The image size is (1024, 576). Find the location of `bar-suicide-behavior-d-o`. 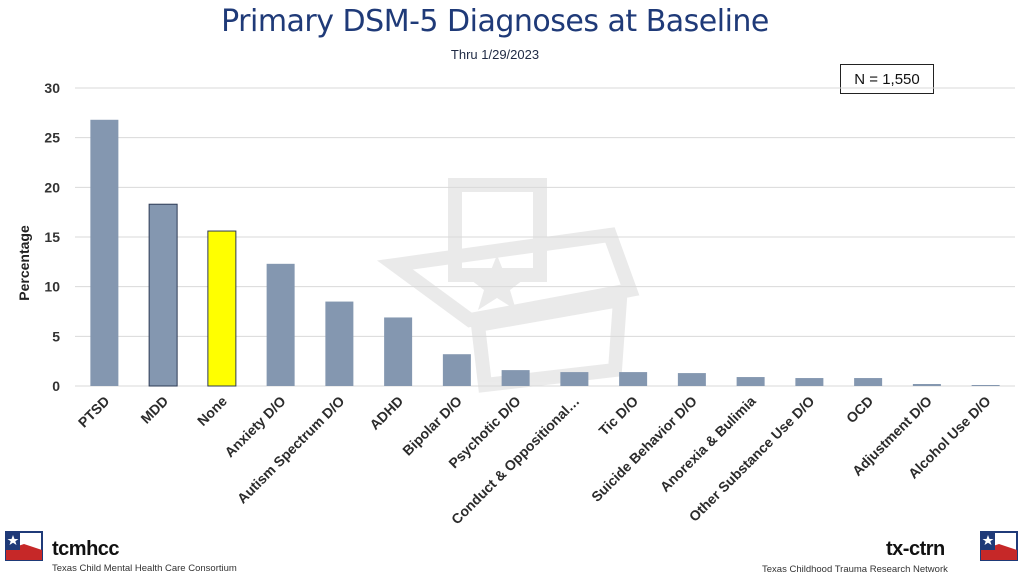

bar-suicide-behavior-d-o is located at coordinates (691, 379).